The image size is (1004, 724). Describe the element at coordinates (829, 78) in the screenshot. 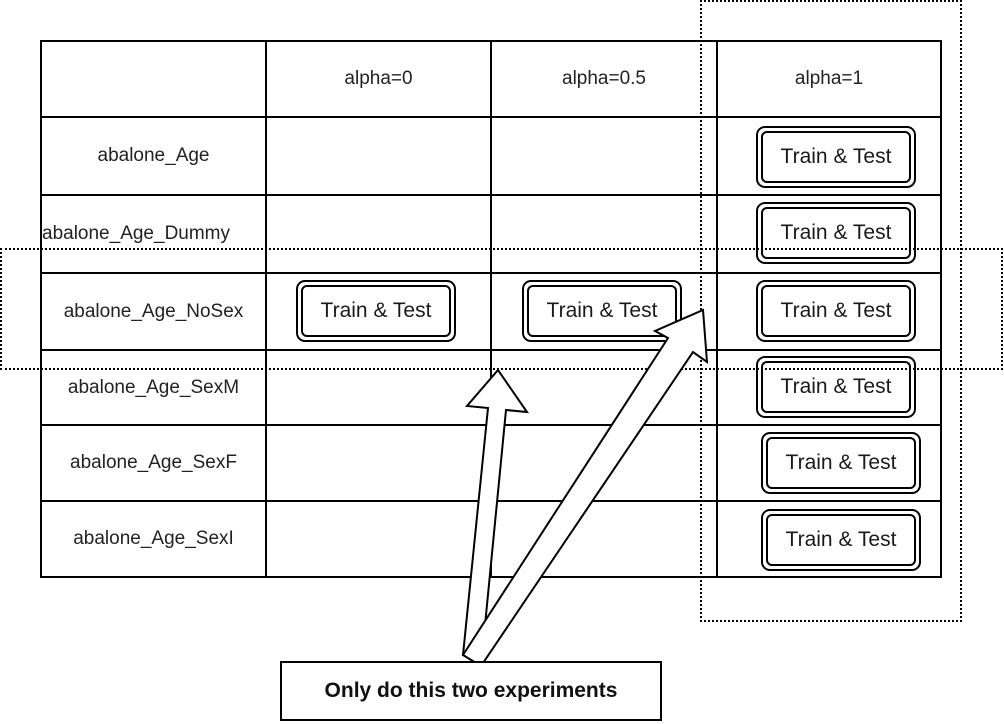

I see `column-header-alpha-1: alpha=1` at that location.